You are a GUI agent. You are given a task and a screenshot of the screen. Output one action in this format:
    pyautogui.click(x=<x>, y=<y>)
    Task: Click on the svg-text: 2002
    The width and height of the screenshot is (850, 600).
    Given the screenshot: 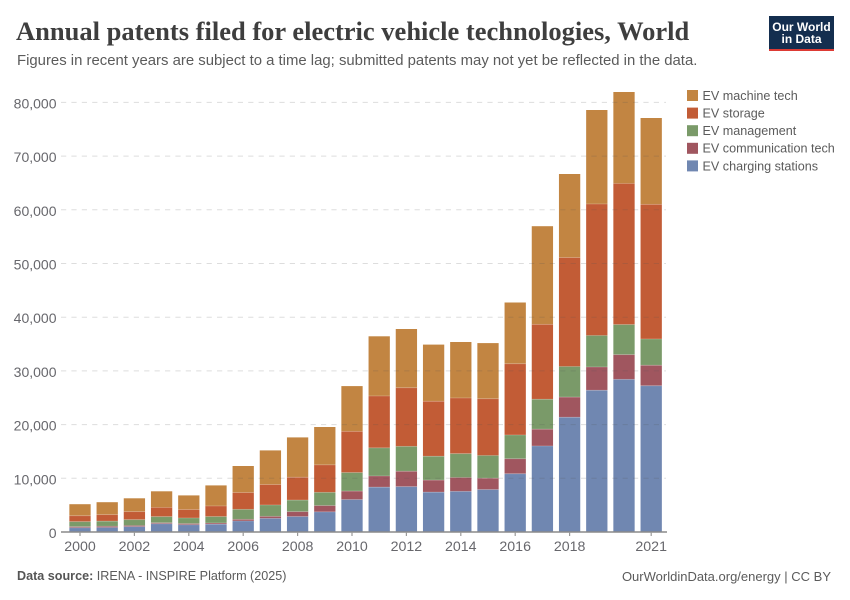 What is the action you would take?
    pyautogui.click(x=135, y=547)
    